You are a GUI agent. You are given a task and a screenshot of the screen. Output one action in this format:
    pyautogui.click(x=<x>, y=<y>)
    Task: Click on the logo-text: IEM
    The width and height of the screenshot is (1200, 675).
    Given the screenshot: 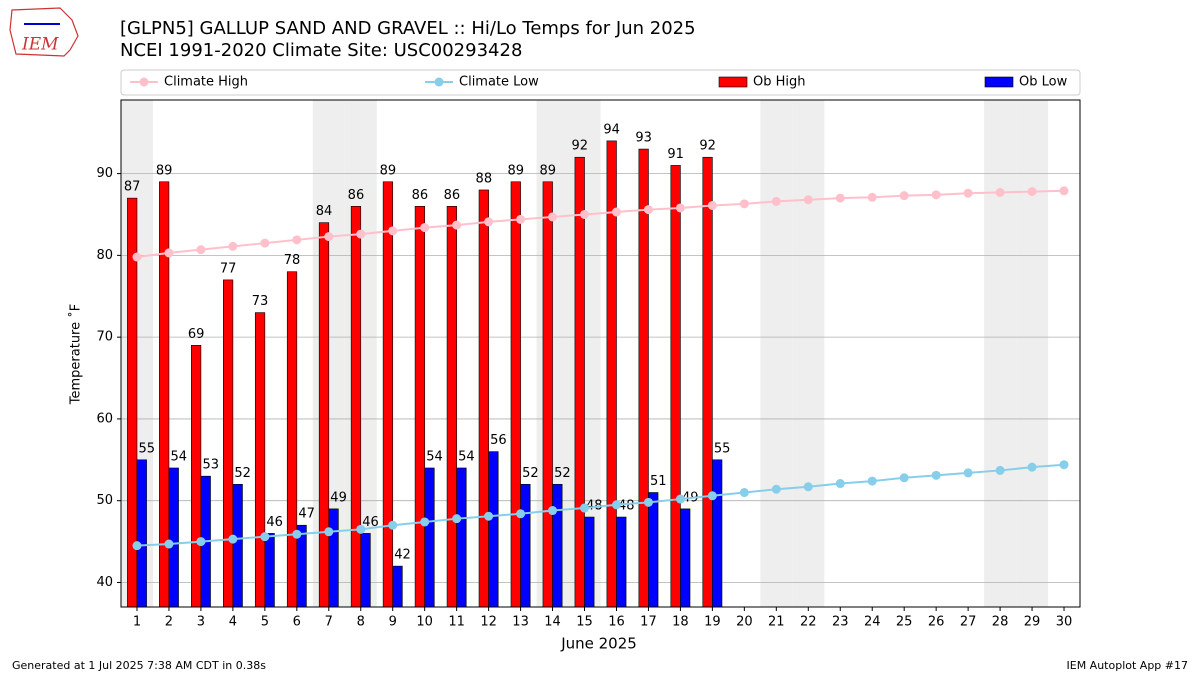 What is the action you would take?
    pyautogui.click(x=40, y=45)
    